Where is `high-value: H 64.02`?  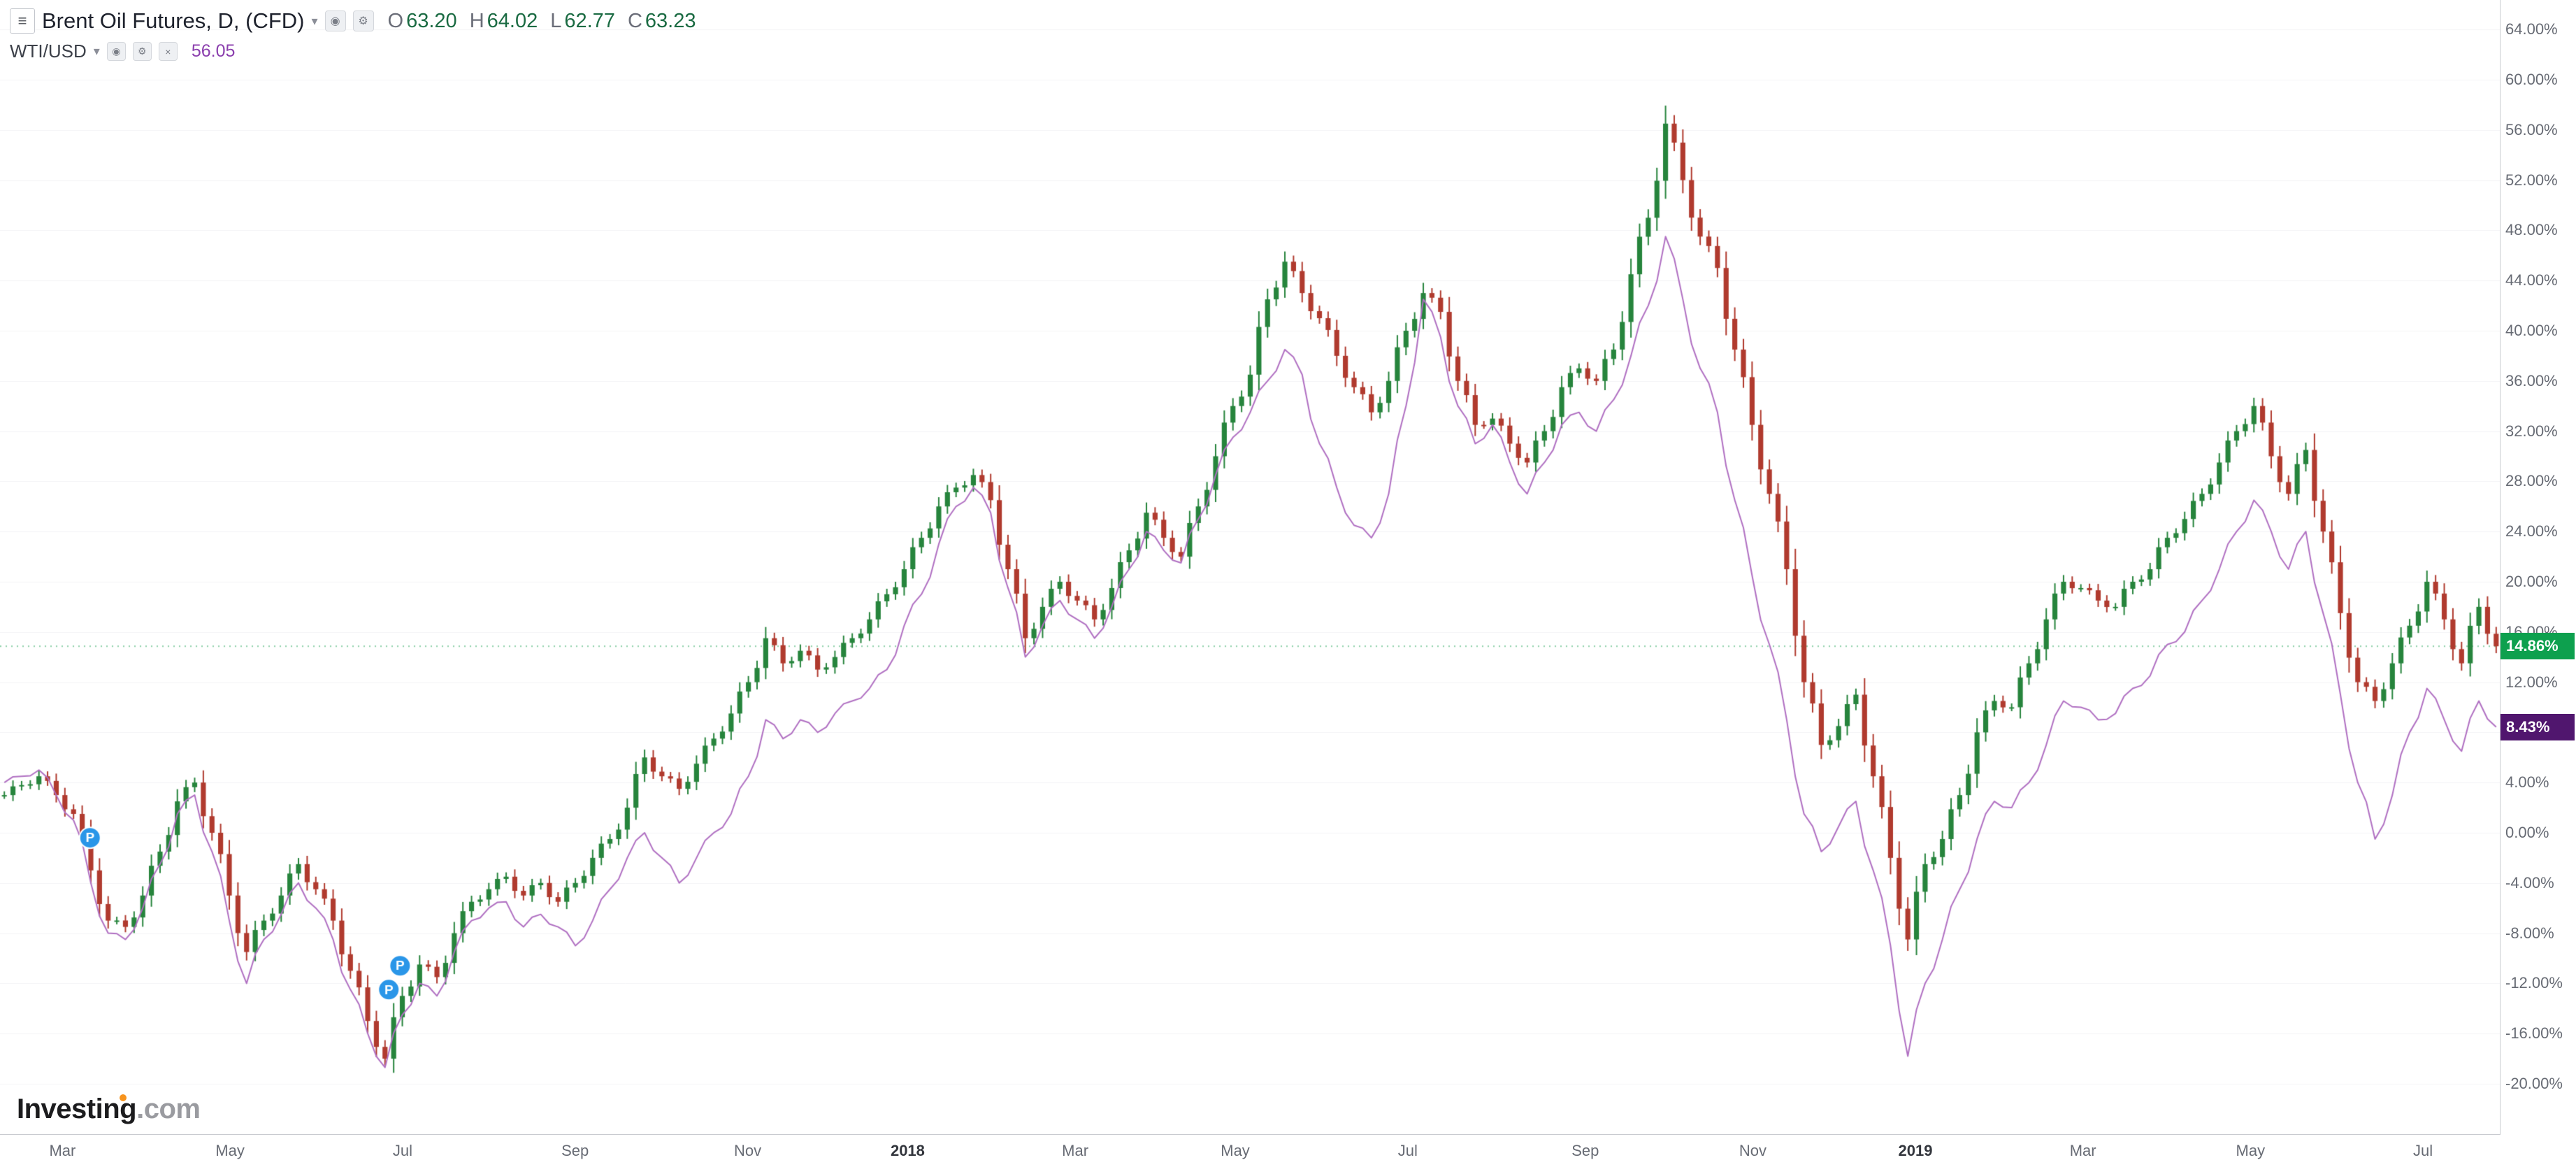 high-value: H 64.02 is located at coordinates (503, 20).